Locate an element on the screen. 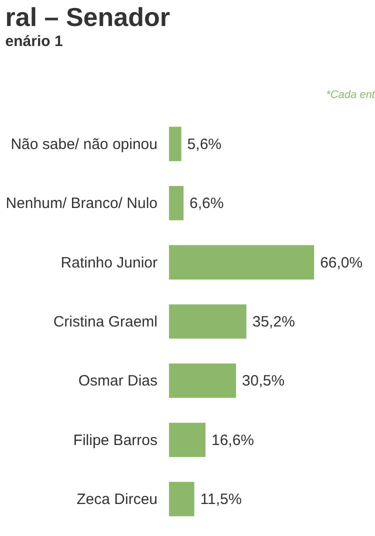 Image resolution: width=375 pixels, height=536 pixels. data-label: 11,5% is located at coordinates (221, 499).